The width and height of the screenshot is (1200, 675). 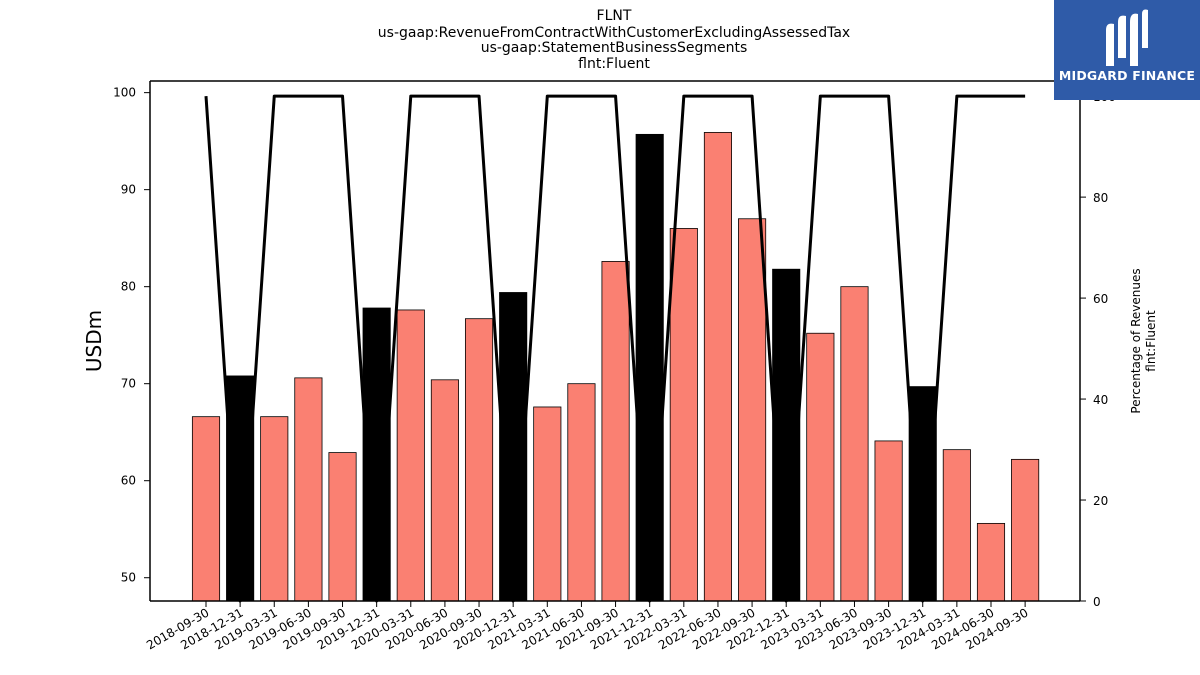 What do you see at coordinates (128, 190) in the screenshot?
I see `y-tick-label-90: 90` at bounding box center [128, 190].